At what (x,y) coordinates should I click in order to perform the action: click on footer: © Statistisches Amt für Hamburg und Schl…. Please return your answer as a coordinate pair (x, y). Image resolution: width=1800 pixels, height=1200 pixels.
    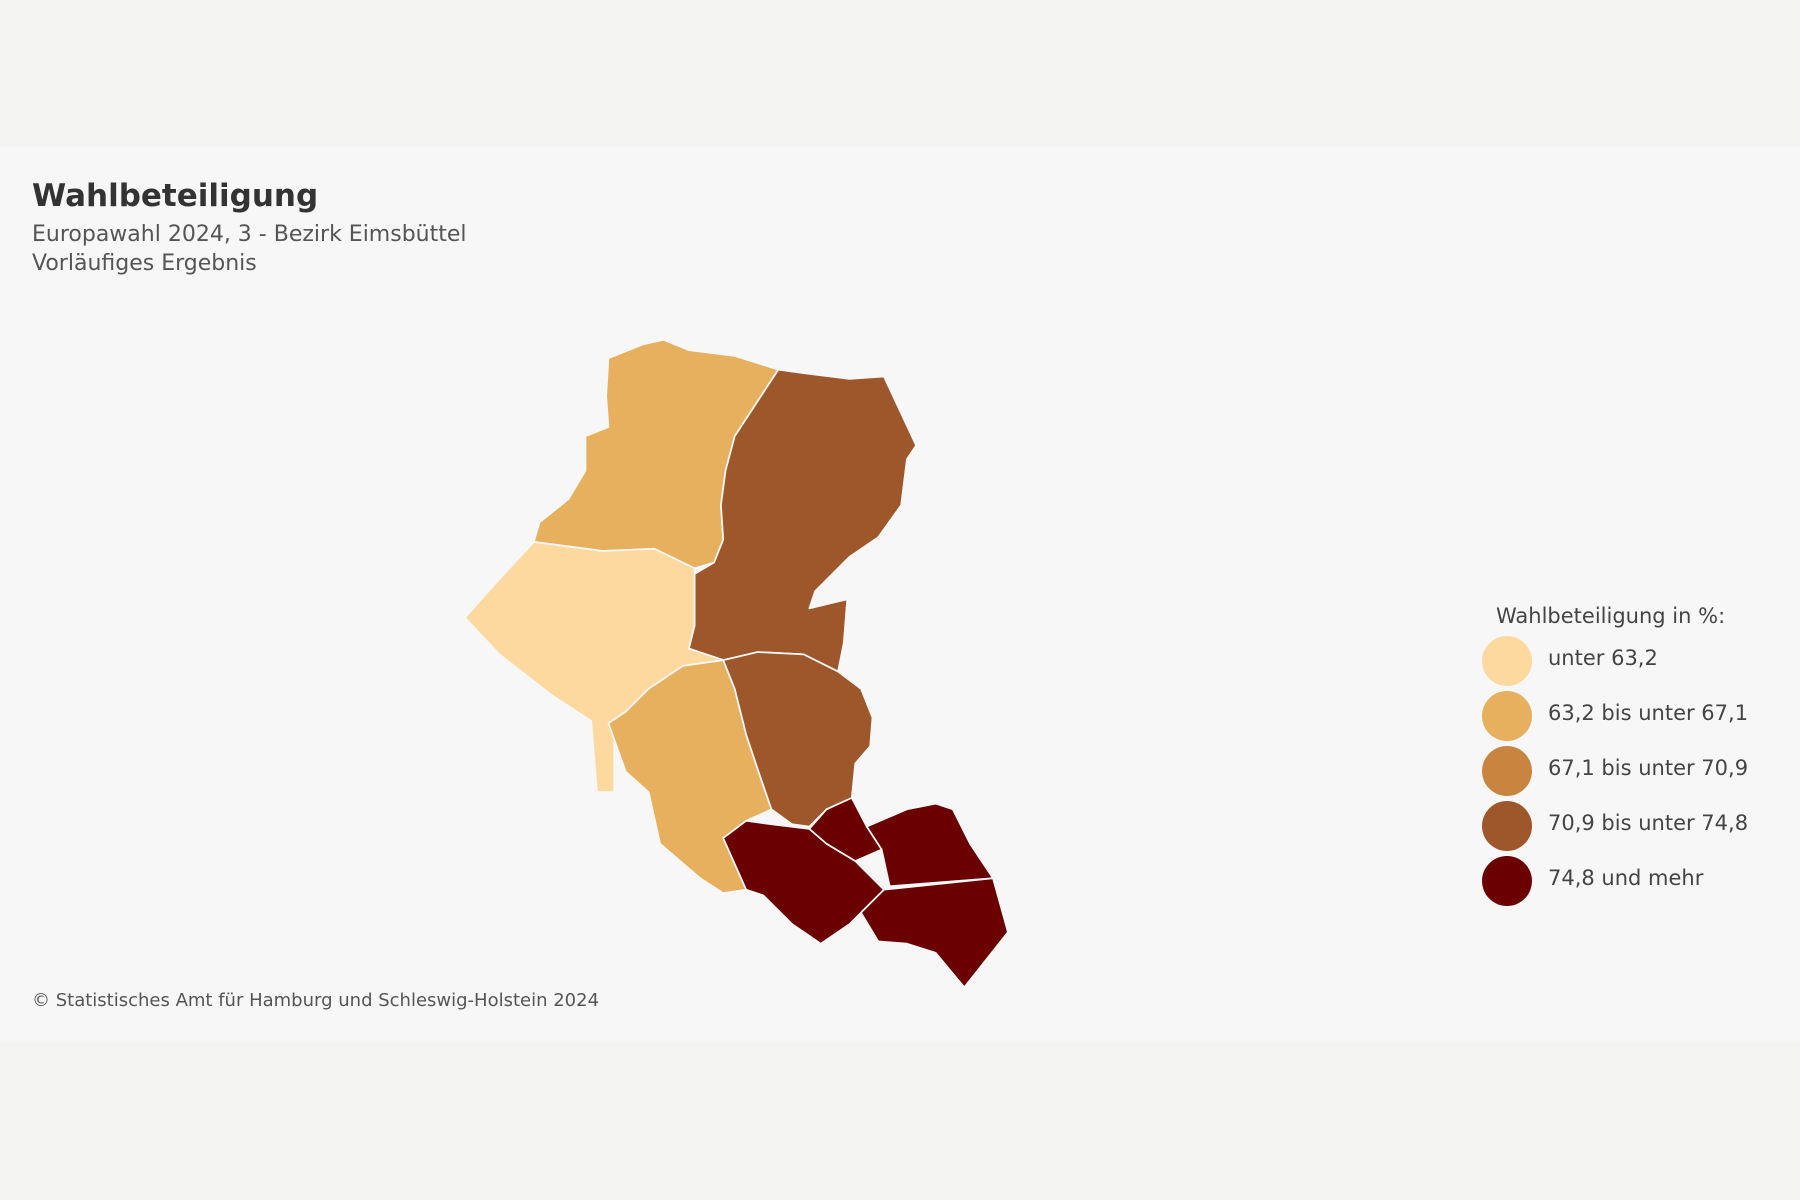
    Looking at the image, I should click on (316, 1000).